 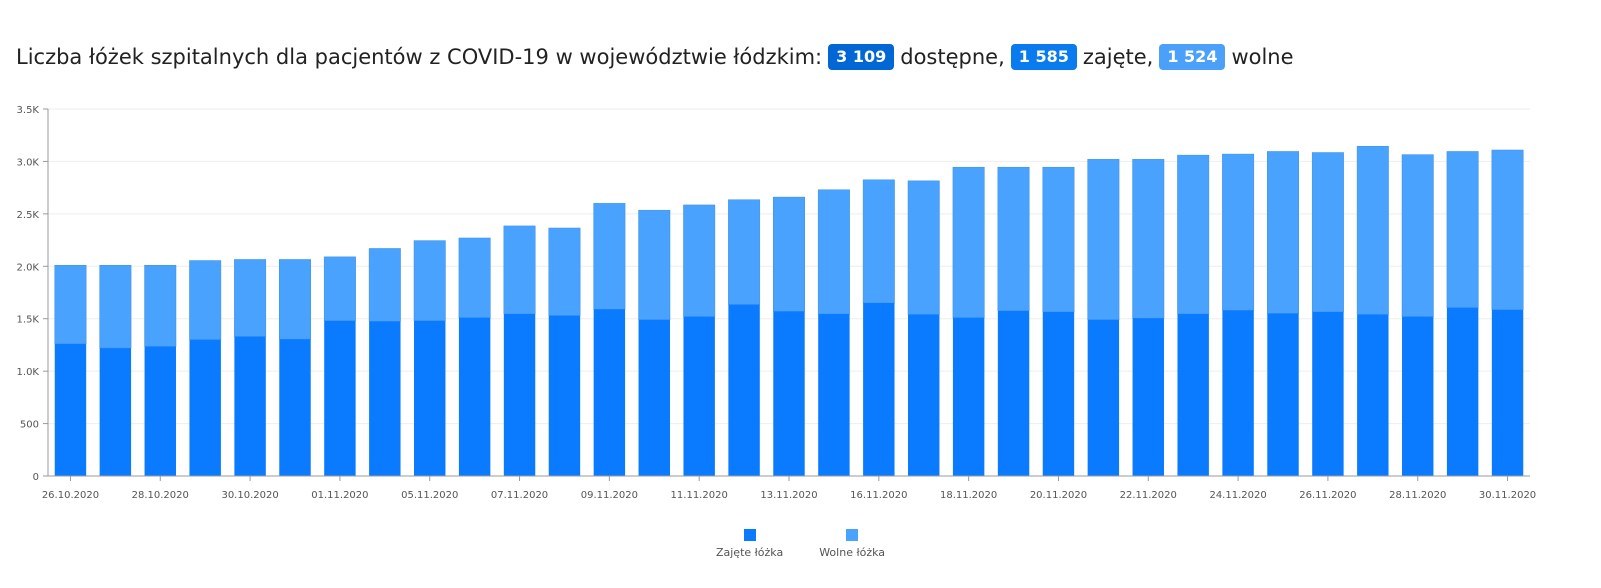 What do you see at coordinates (29, 425) in the screenshot?
I see `y-tick-label: 500` at bounding box center [29, 425].